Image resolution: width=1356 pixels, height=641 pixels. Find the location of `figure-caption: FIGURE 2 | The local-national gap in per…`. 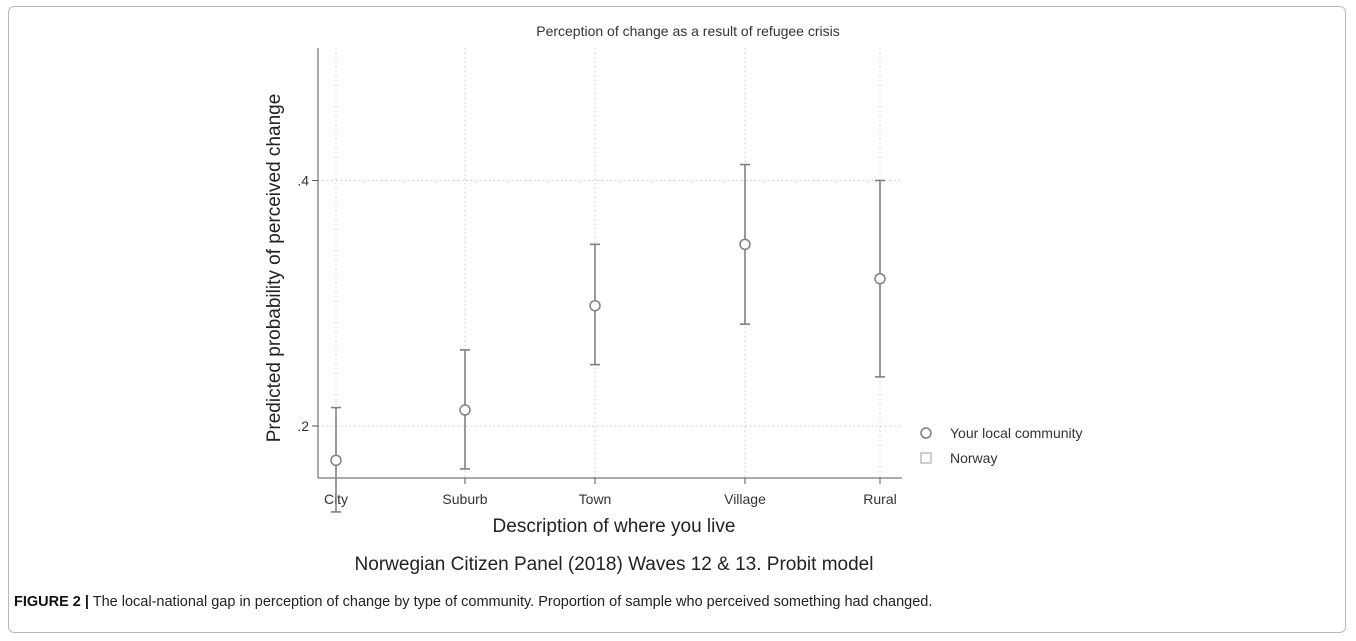

figure-caption: FIGURE 2 | The local-national gap in per… is located at coordinates (674, 602).